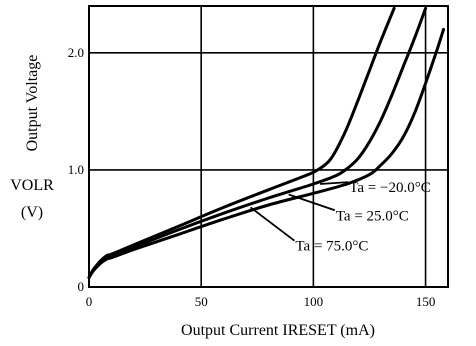 This screenshot has height=346, width=476. I want to click on annotation-label-3: Ta = 75.0°C, so click(331, 247).